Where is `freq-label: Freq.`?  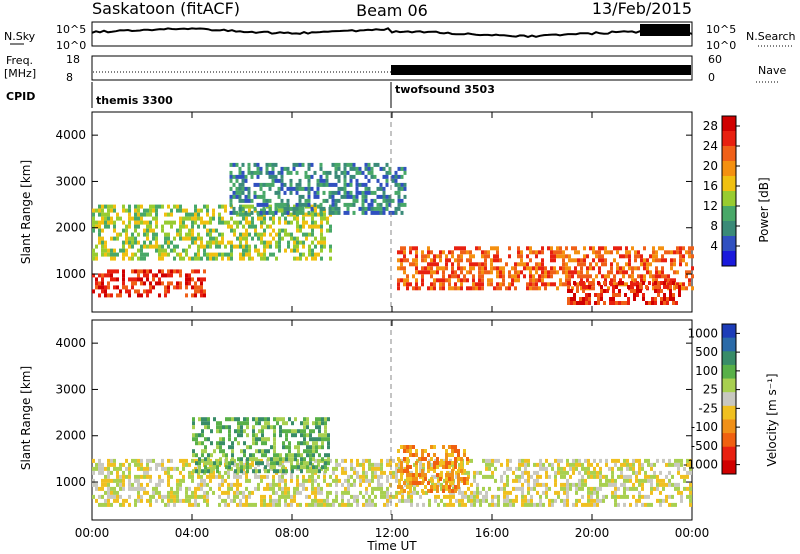
freq-label: Freq. is located at coordinates (19, 60).